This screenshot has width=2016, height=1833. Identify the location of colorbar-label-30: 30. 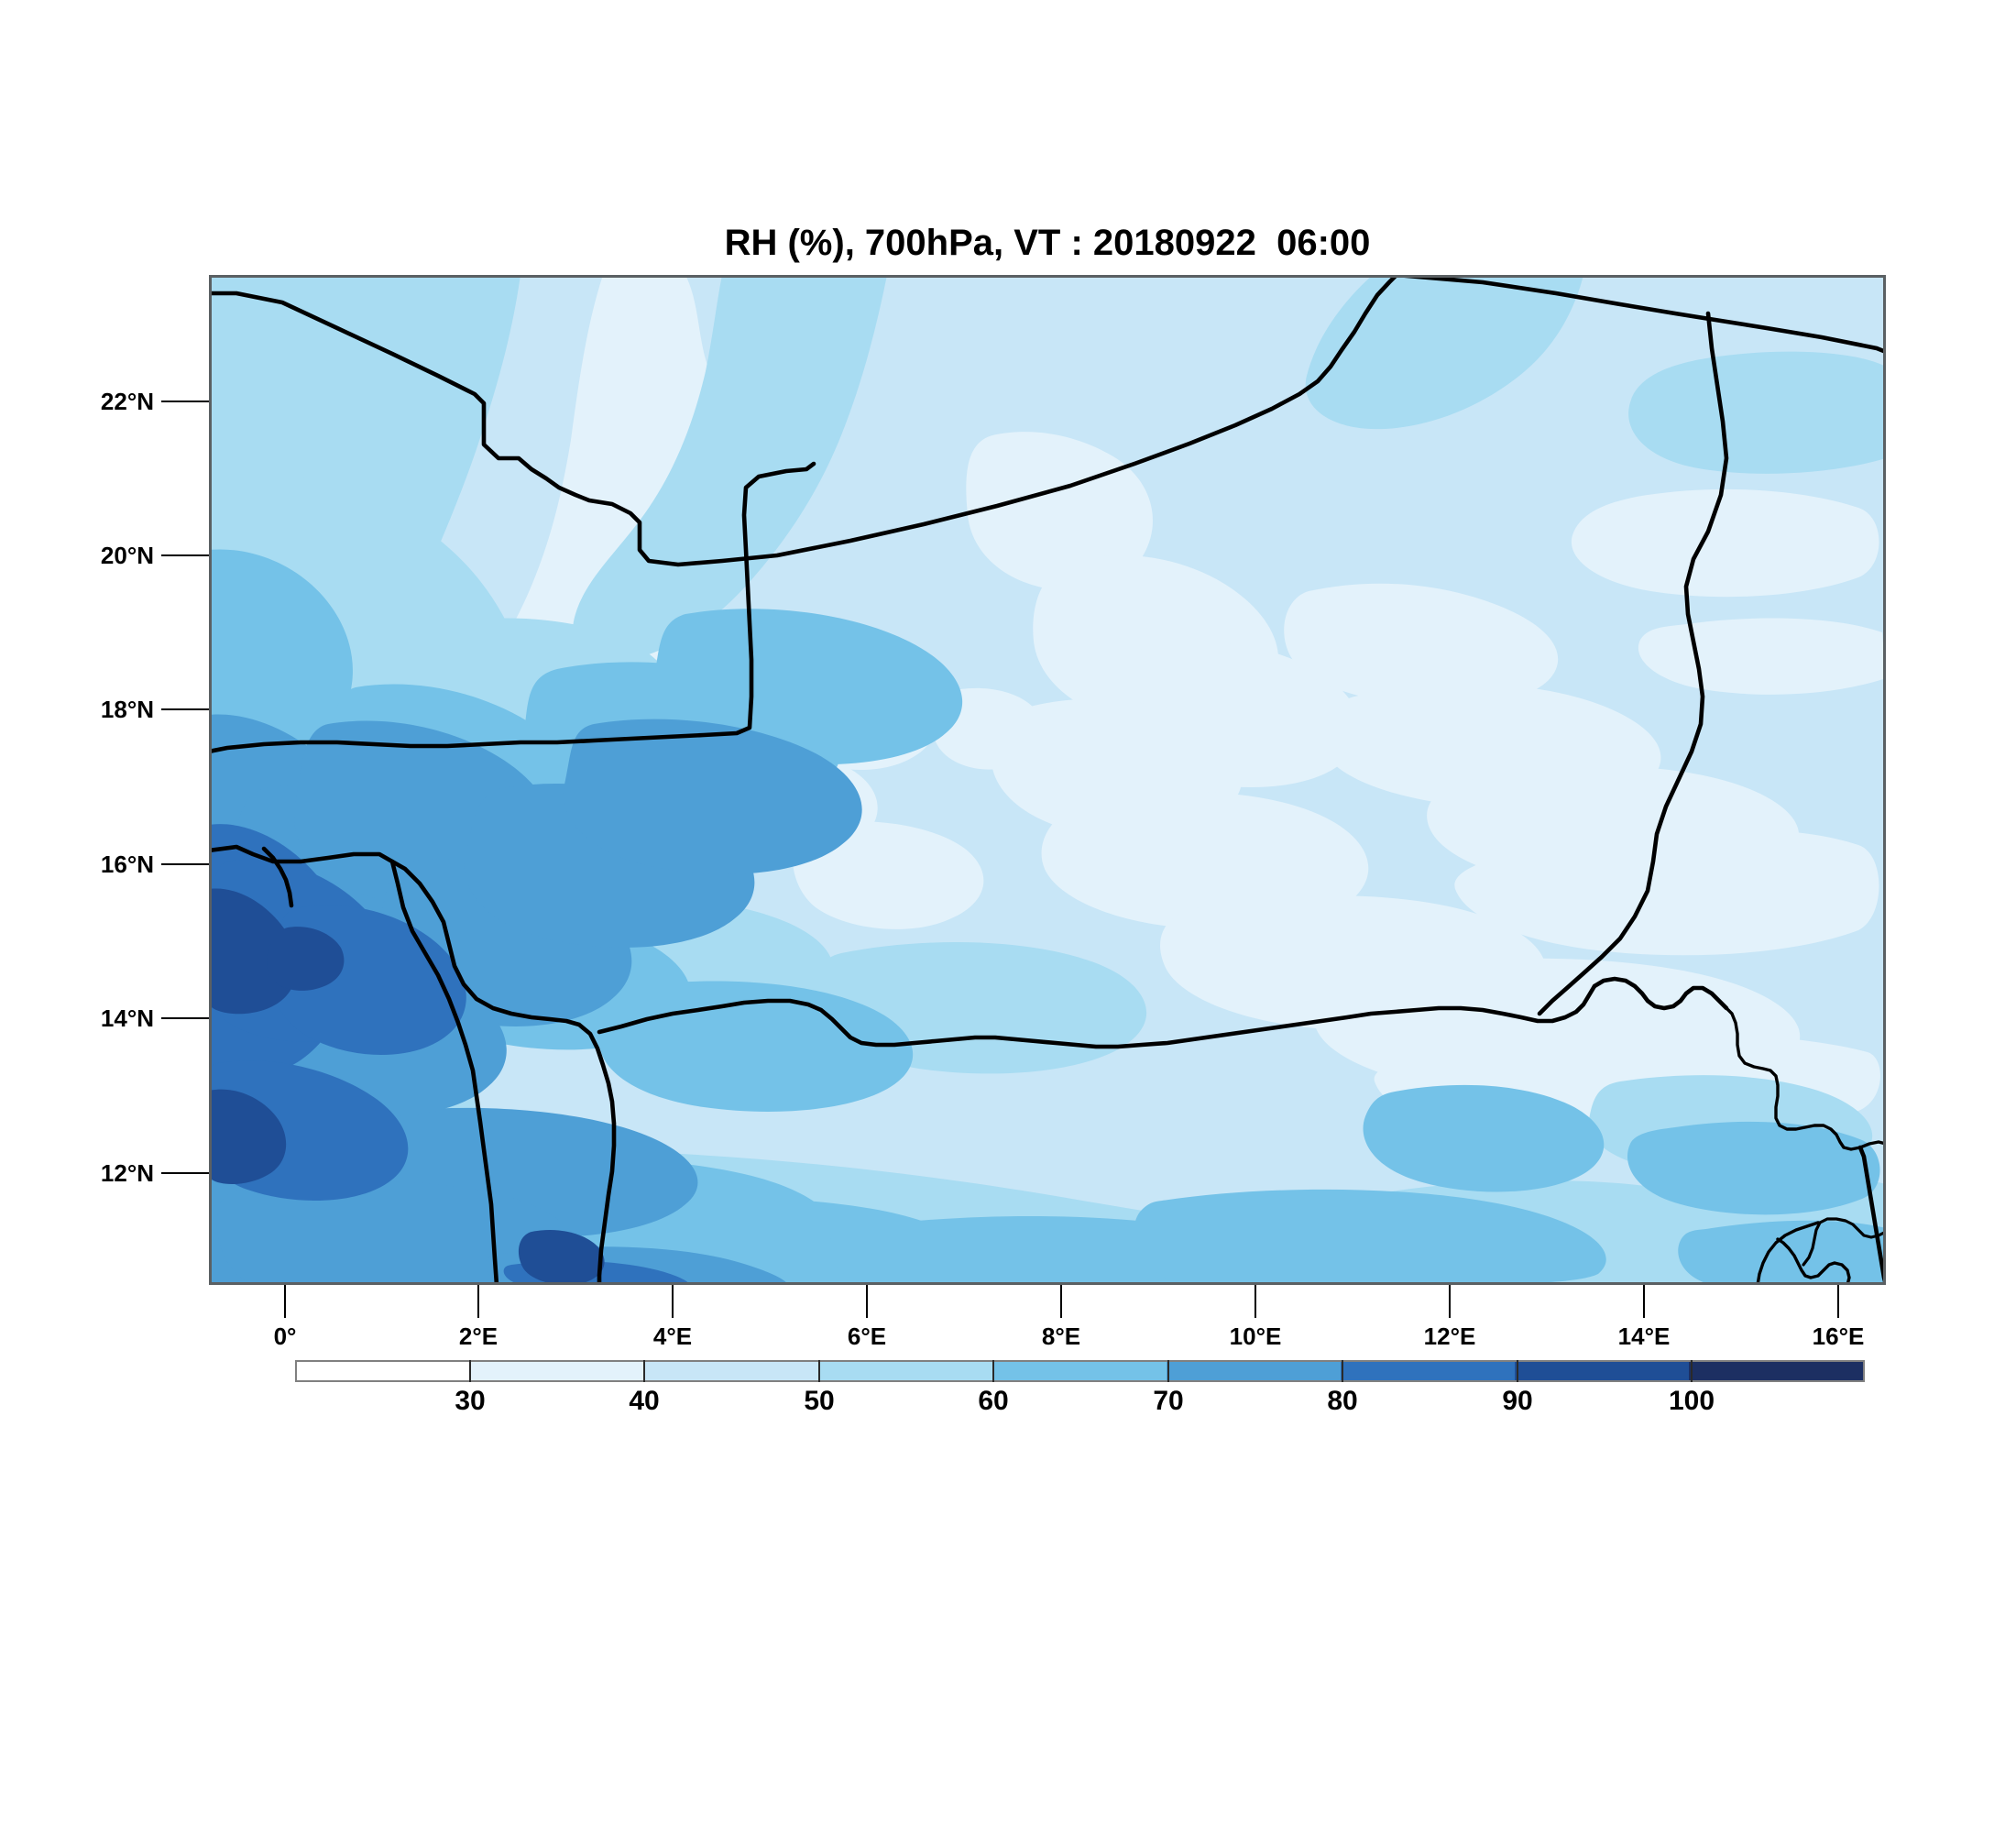
(470, 1401).